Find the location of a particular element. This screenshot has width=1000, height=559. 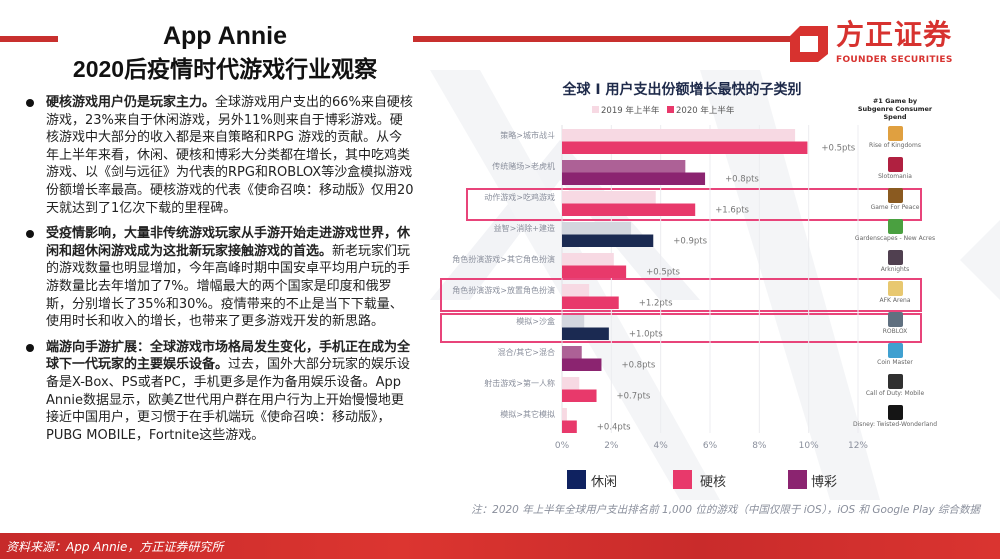

x-tick-label: 8% is located at coordinates (759, 446).